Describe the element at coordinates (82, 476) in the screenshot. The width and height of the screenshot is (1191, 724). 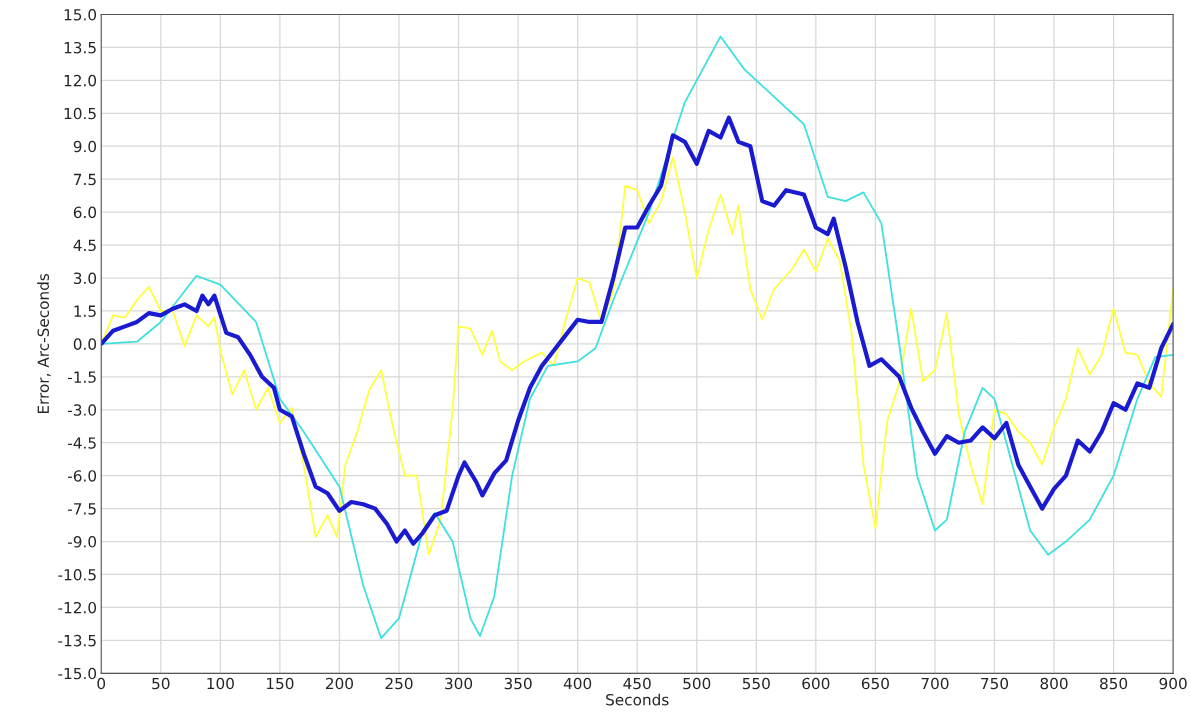
I see `y-tick-label: -6.0` at that location.